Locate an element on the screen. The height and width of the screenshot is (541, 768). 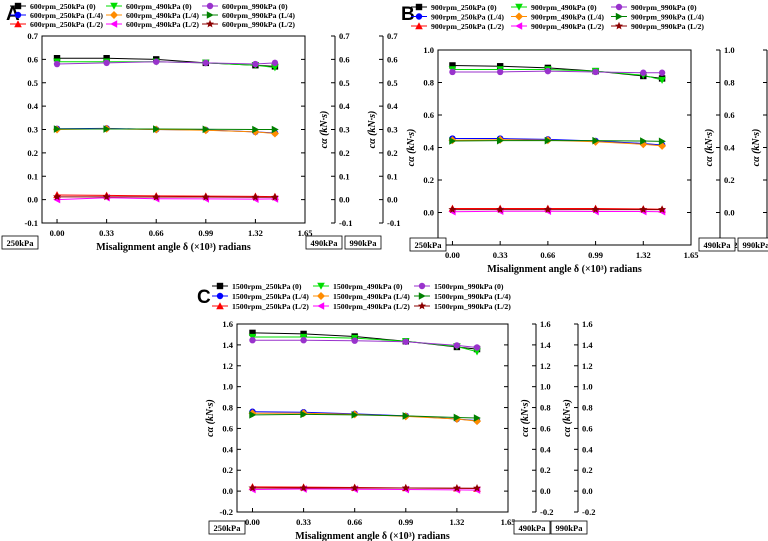
x-tick-label: 0.00 is located at coordinates (57, 233).